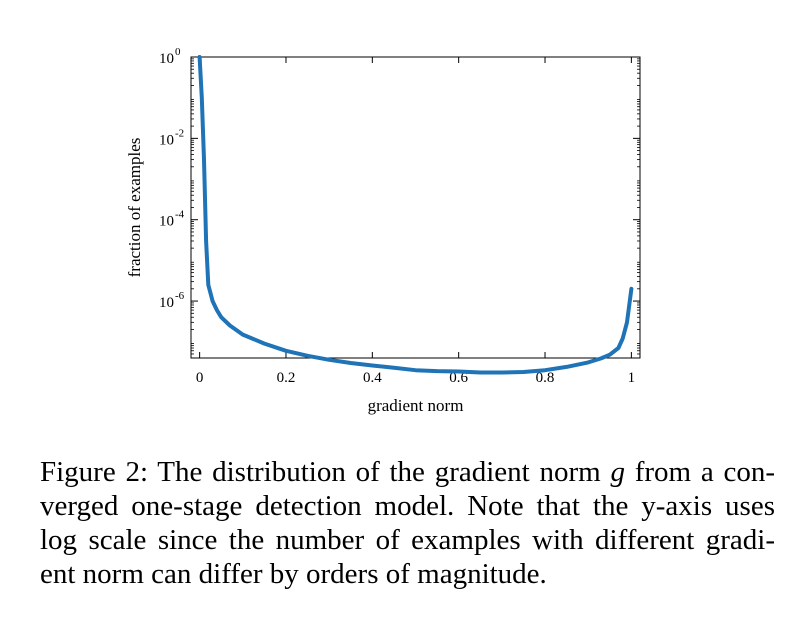  What do you see at coordinates (180, 215) in the screenshot?
I see `y-tick-label-exponent: -4` at bounding box center [180, 215].